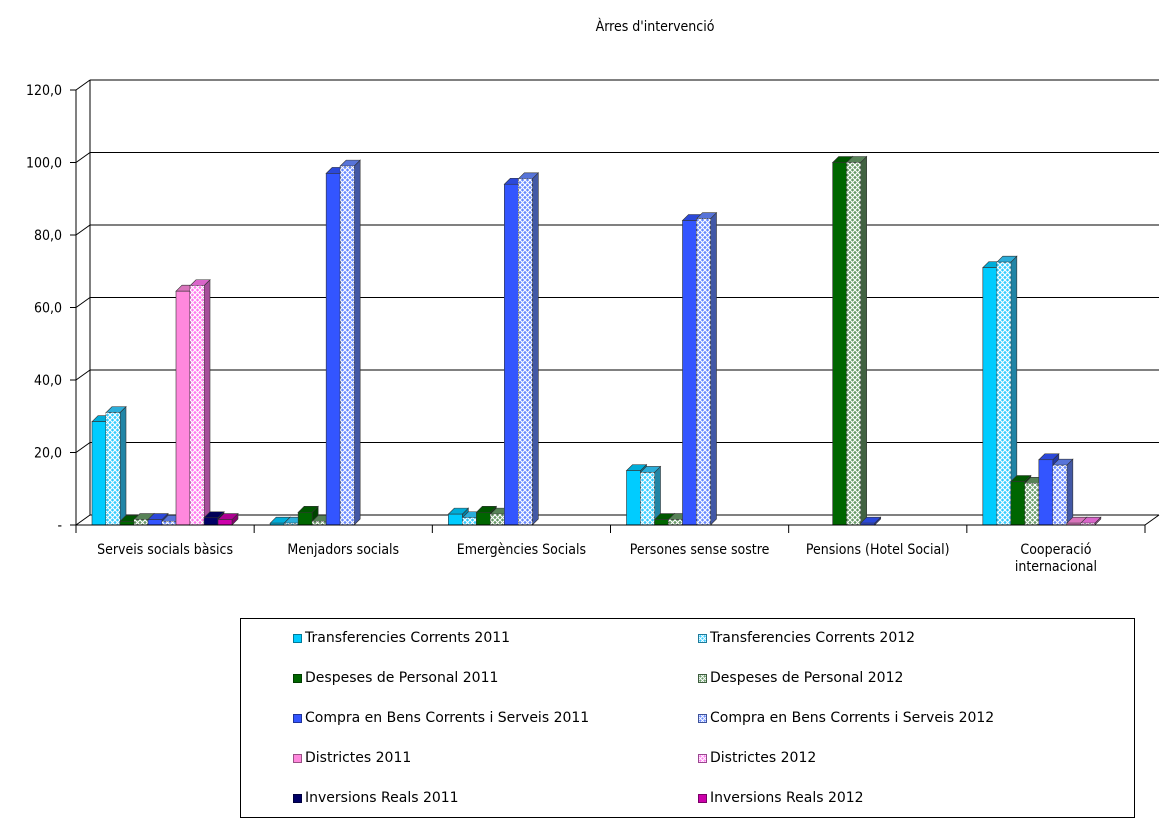  I want to click on x-tick-label: Cooperació, so click(1055, 550).